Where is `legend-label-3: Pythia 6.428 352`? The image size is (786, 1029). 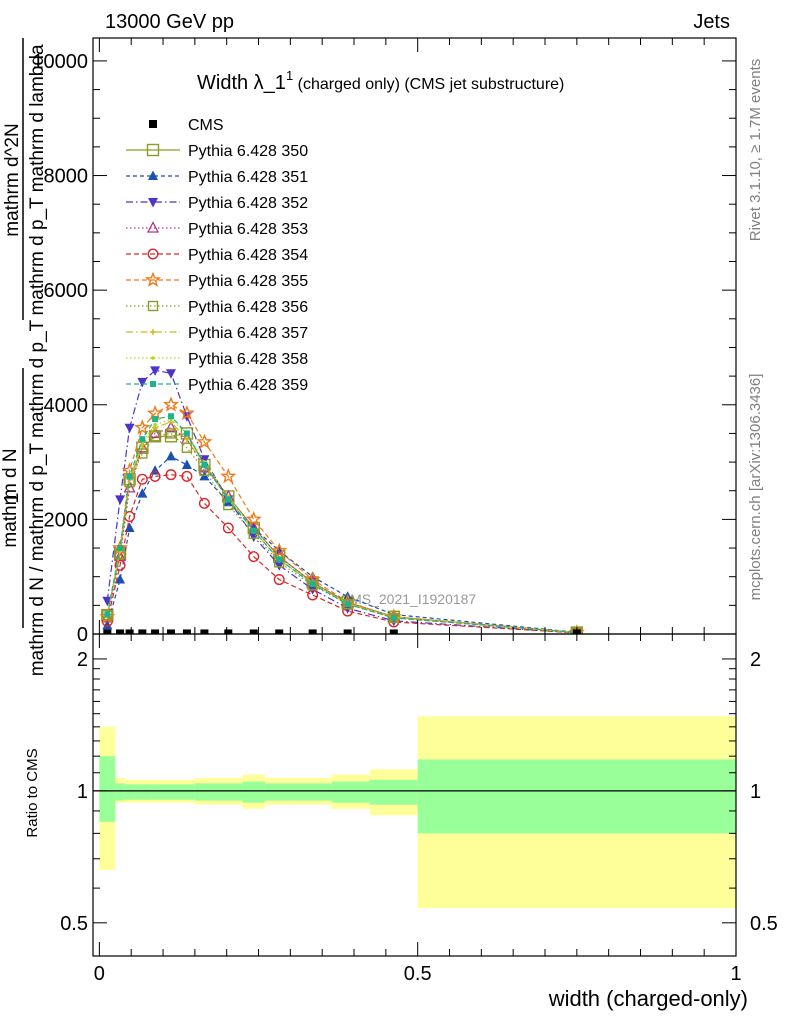 legend-label-3: Pythia 6.428 352 is located at coordinates (248, 203).